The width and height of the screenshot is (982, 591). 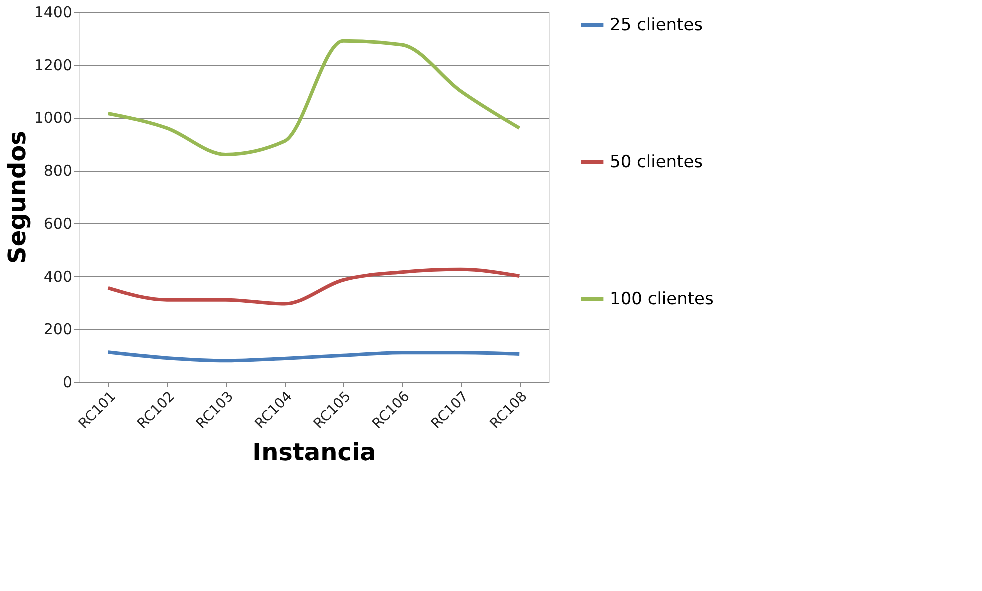 What do you see at coordinates (67, 383) in the screenshot?
I see `y-tick-label: 0` at bounding box center [67, 383].